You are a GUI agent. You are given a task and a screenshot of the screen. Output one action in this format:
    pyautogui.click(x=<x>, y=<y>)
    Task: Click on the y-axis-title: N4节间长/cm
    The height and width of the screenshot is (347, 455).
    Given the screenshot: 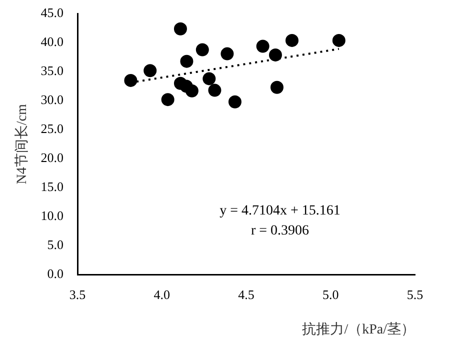 What is the action you would take?
    pyautogui.click(x=22, y=144)
    